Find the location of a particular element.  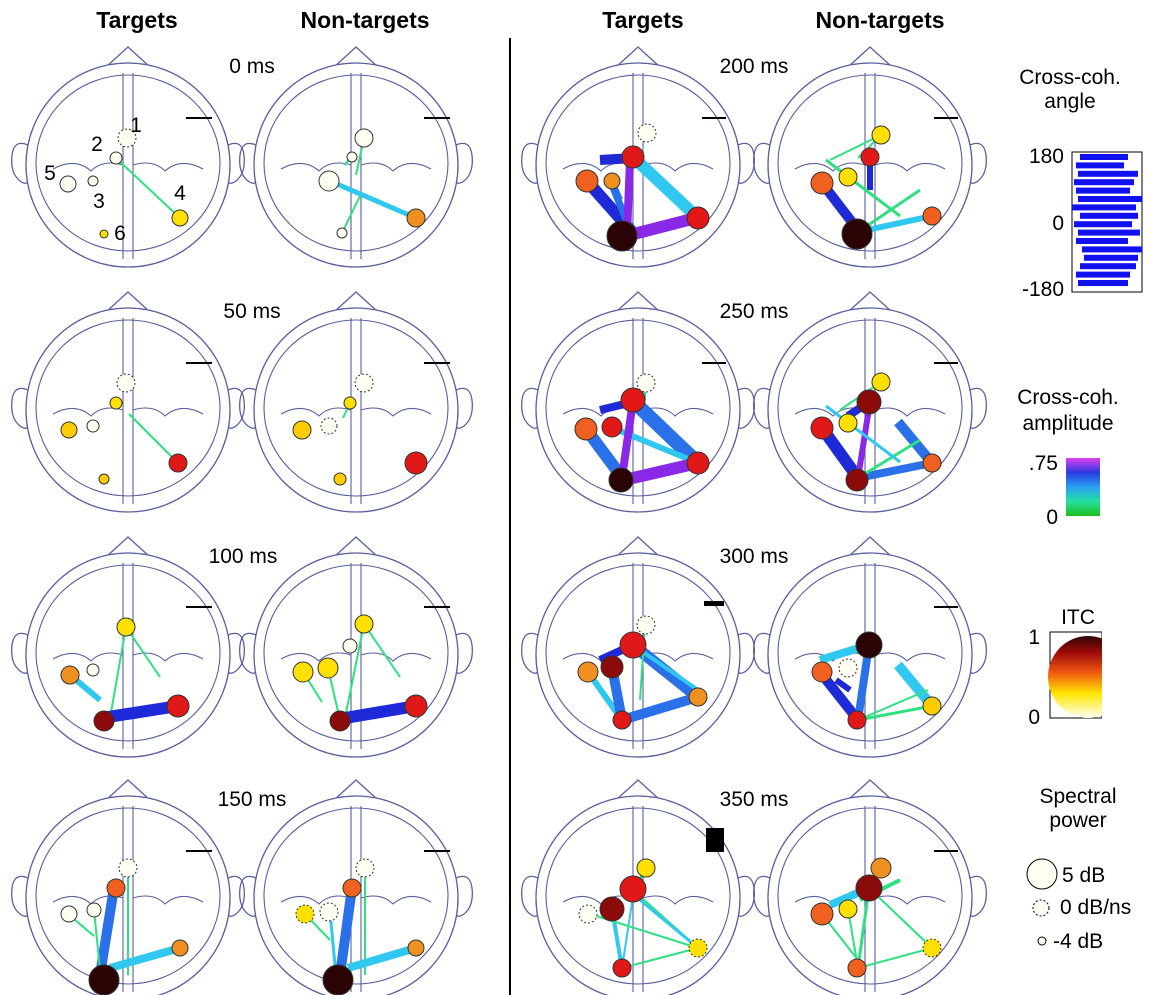

head-200ms-targets is located at coordinates (638, 157).